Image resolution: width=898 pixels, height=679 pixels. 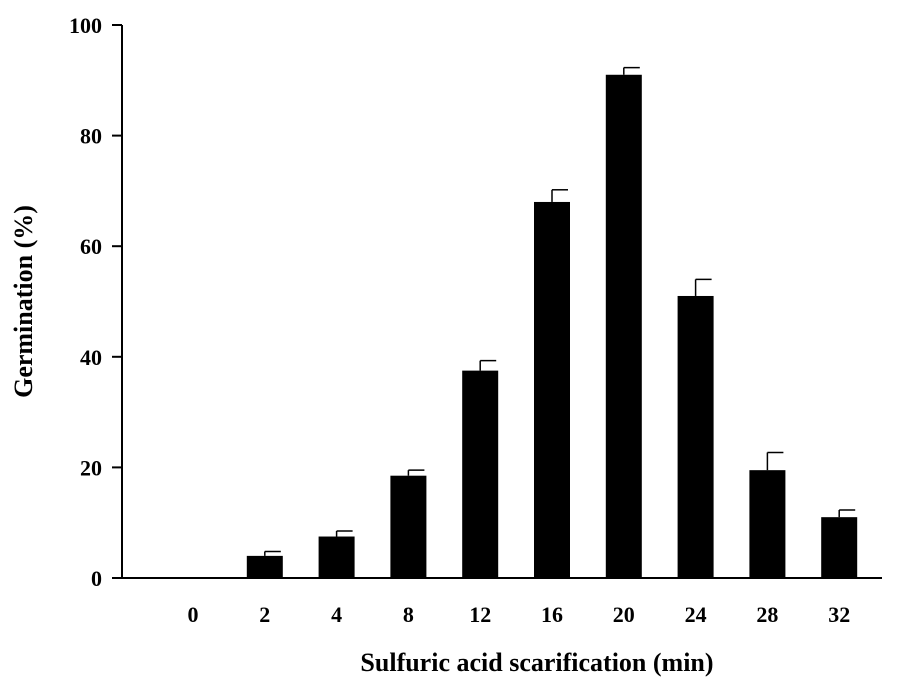 I want to click on y-tick-label: 80, so click(x=91, y=136).